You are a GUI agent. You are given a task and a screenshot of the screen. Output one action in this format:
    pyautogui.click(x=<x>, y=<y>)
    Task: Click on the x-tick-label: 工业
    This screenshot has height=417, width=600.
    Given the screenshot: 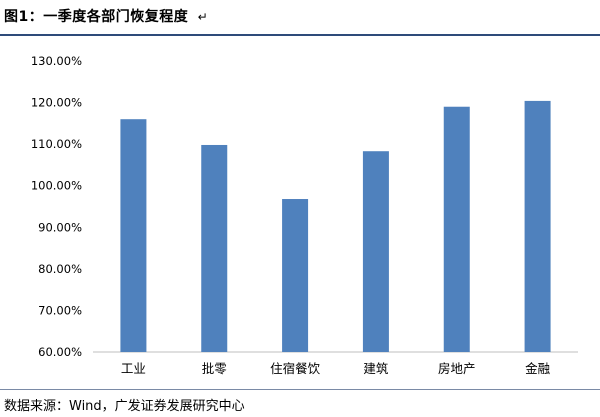 What is the action you would take?
    pyautogui.click(x=133, y=368)
    